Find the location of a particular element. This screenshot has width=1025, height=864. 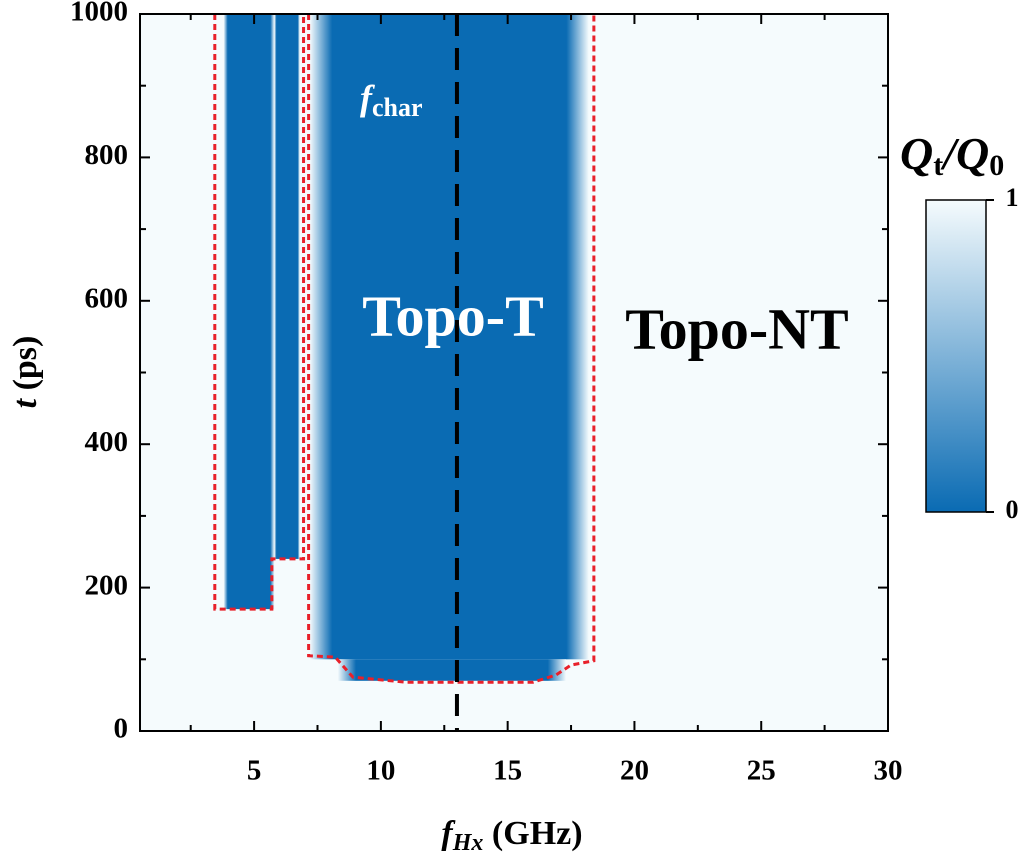

fchar-f: f is located at coordinates (367, 98).